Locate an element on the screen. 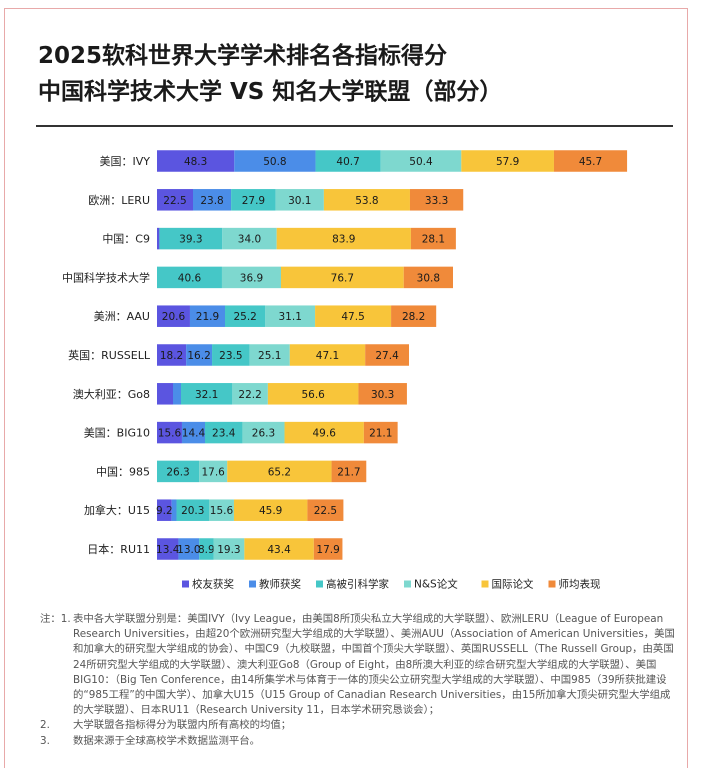 The width and height of the screenshot is (710, 768). data-label: 17.6 is located at coordinates (213, 472).